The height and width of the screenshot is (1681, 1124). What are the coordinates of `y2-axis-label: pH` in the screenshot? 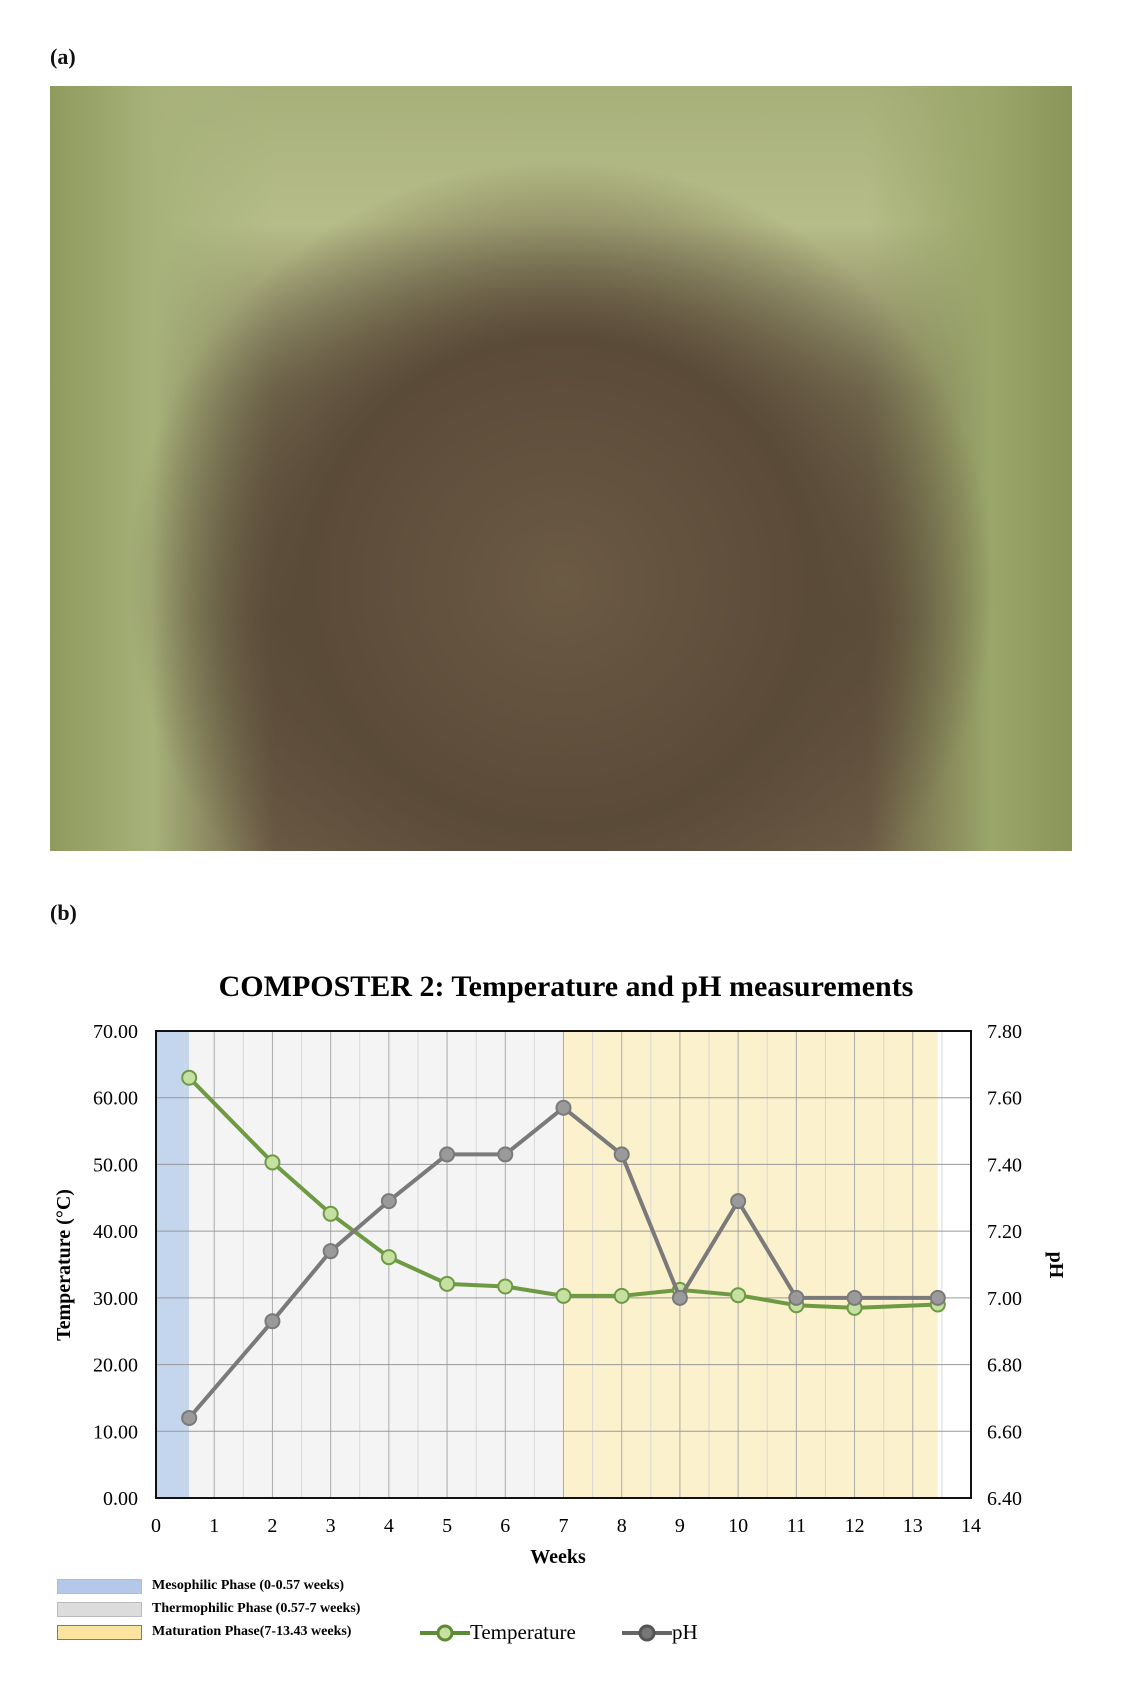 It's located at (1056, 1265).